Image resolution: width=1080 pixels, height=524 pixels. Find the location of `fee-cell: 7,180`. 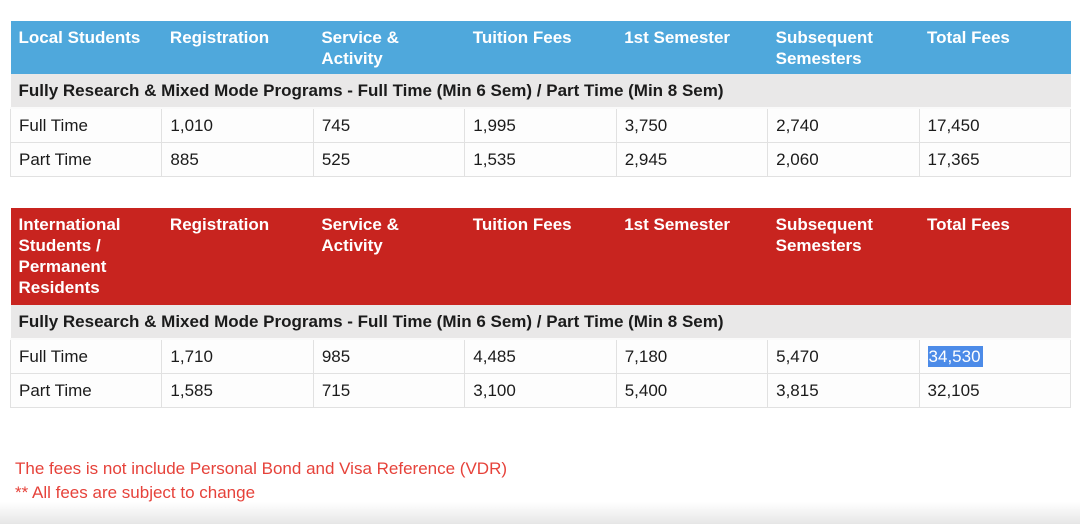

fee-cell: 7,180 is located at coordinates (692, 356).